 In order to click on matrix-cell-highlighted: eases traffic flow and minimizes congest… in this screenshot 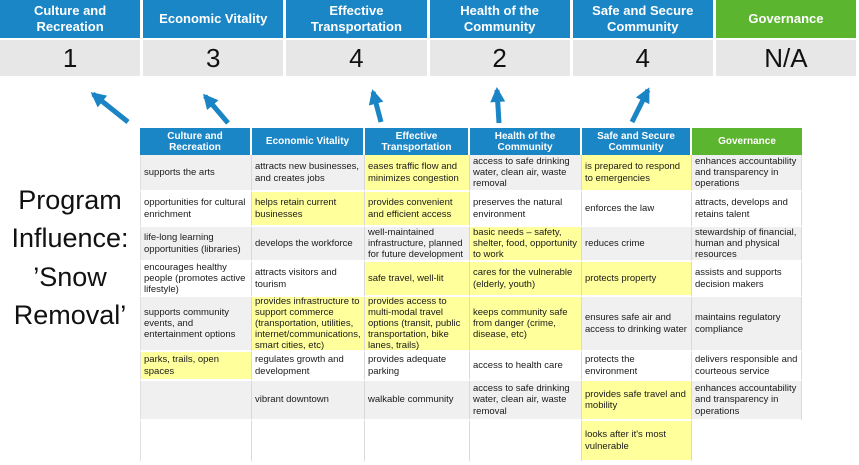, I will do `click(417, 173)`.